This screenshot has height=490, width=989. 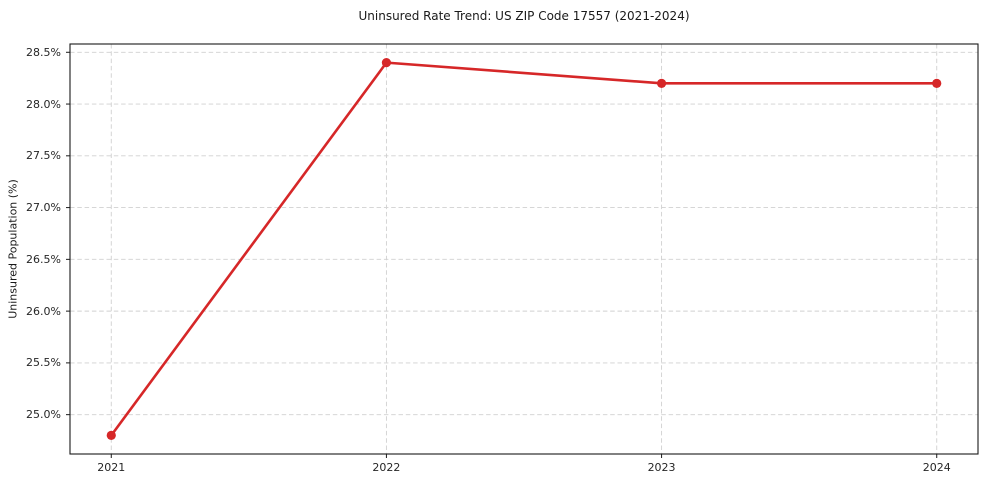 What do you see at coordinates (43, 415) in the screenshot?
I see `y-tick-label: 25.0%` at bounding box center [43, 415].